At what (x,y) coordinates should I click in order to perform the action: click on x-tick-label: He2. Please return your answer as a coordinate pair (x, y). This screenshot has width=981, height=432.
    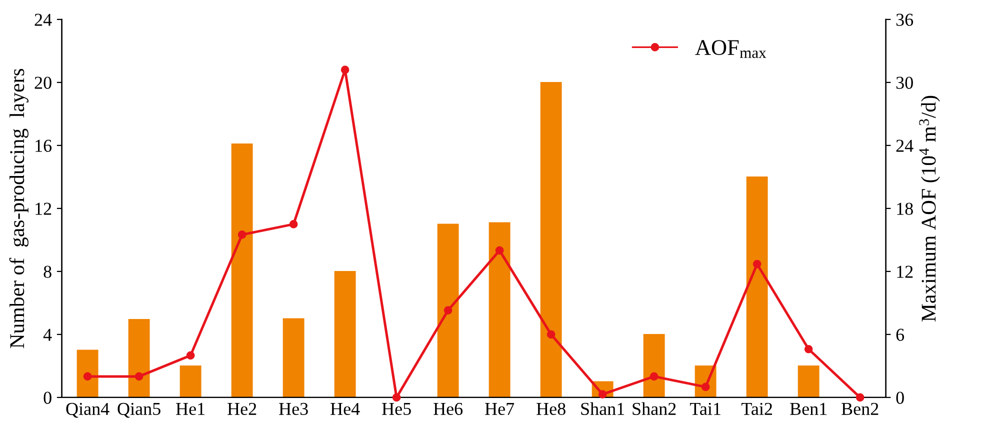
    Looking at the image, I should click on (242, 409).